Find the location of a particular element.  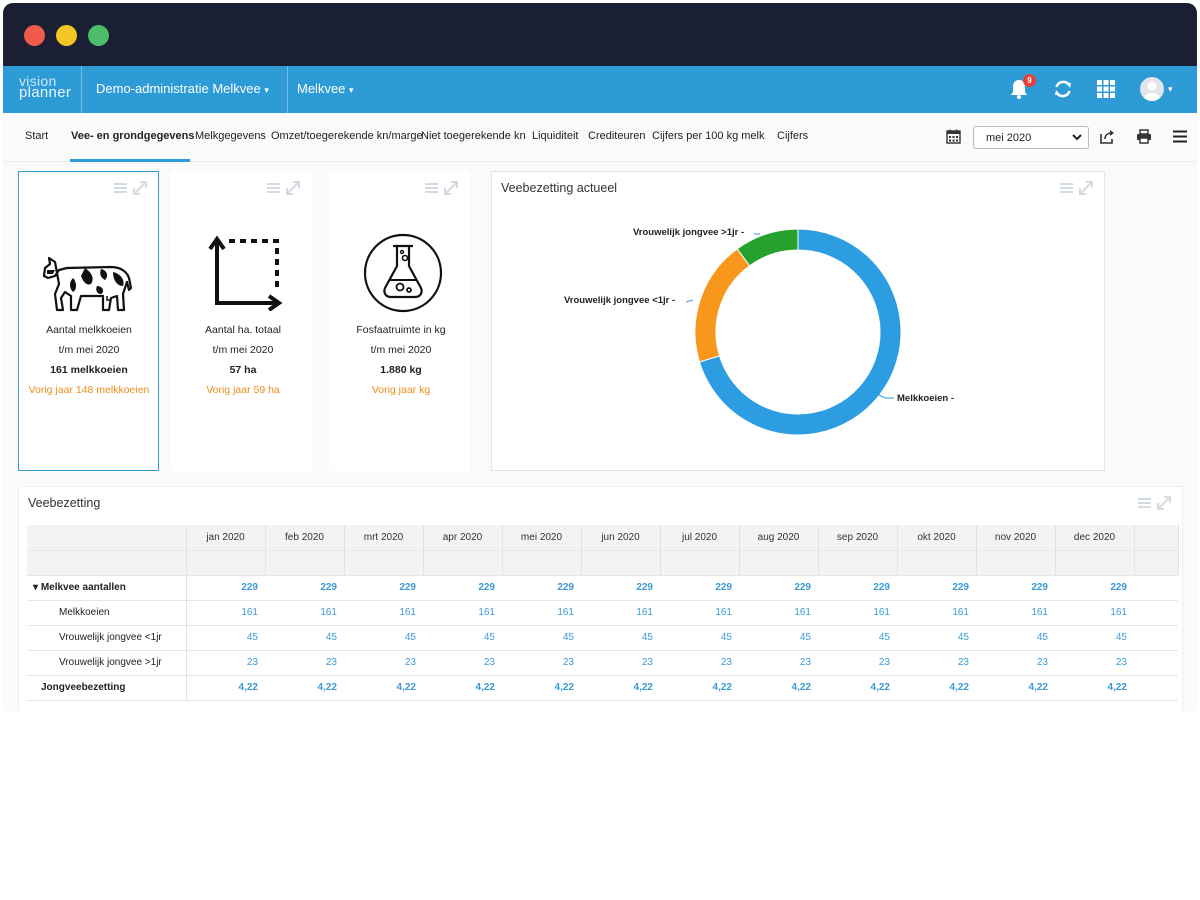

calendar-icon is located at coordinates (953, 136).